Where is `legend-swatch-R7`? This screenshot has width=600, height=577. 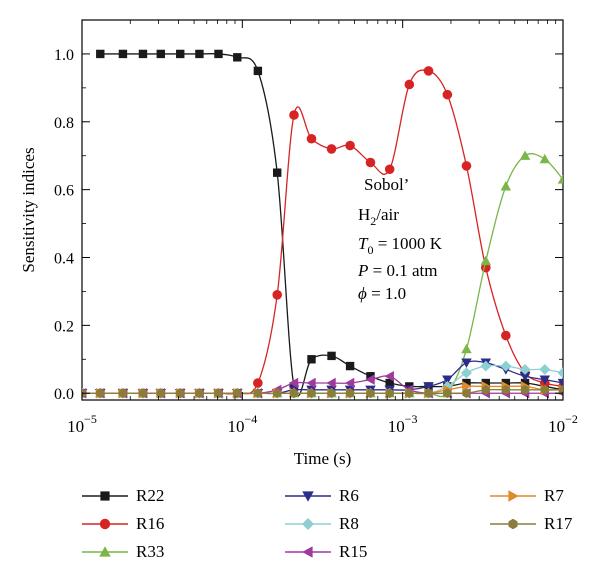
legend-swatch-R7 is located at coordinates (513, 496).